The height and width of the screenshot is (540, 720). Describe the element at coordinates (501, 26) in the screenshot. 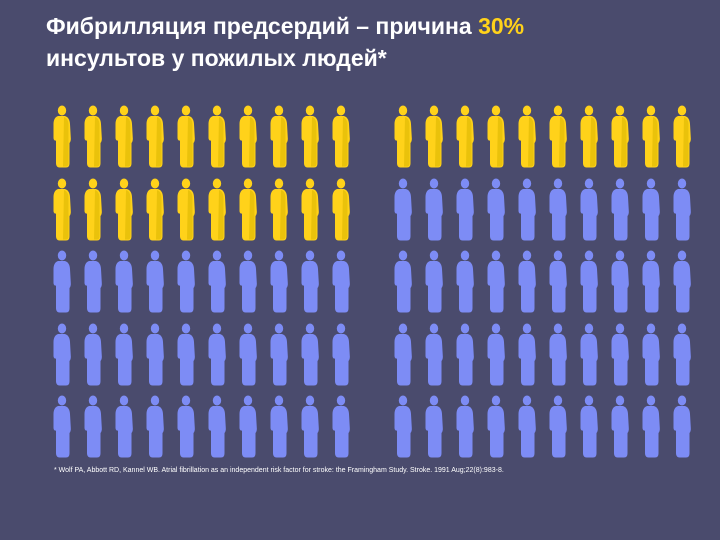

I see `title-highlight-percent: 30%` at that location.